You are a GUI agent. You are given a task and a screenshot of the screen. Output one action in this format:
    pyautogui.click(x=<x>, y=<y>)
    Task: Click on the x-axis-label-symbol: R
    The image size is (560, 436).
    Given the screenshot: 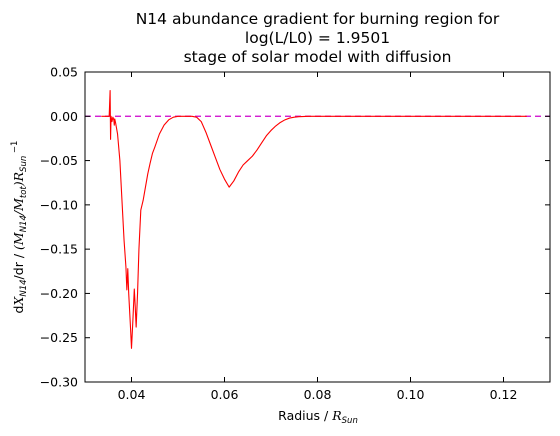 What is the action you would take?
    pyautogui.click(x=336, y=415)
    